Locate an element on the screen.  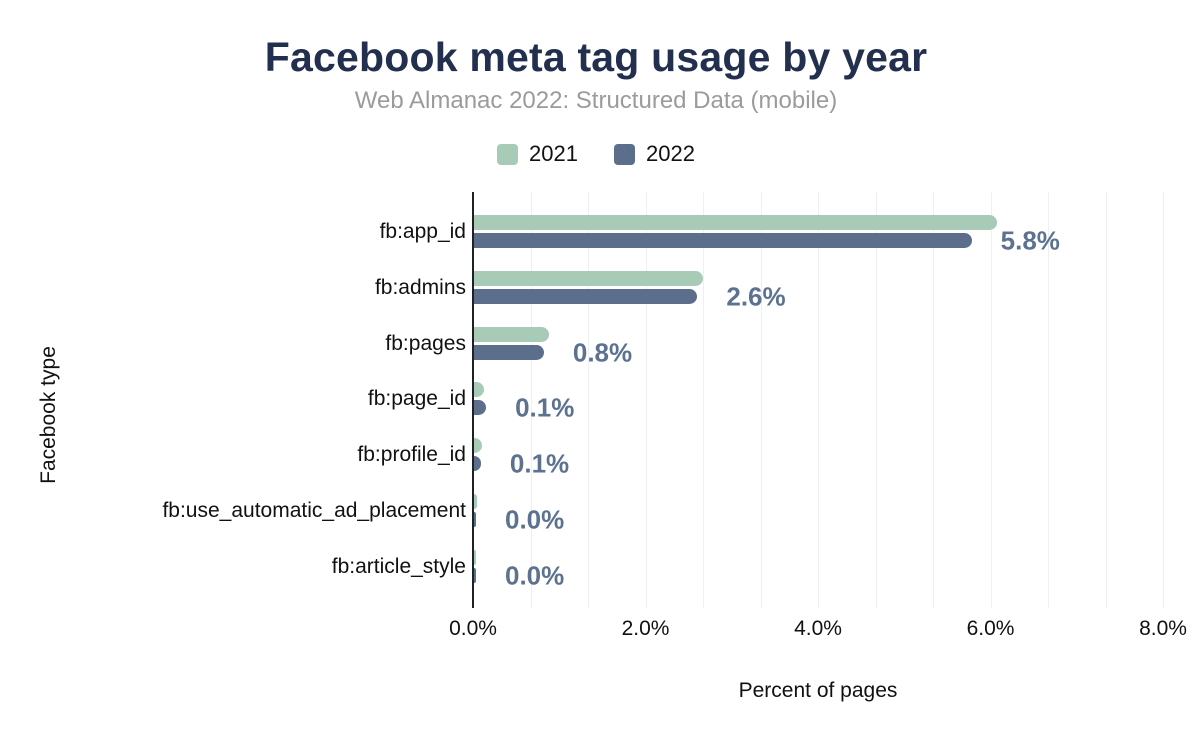
bar-2021-fb:app_id is located at coordinates (735, 222).